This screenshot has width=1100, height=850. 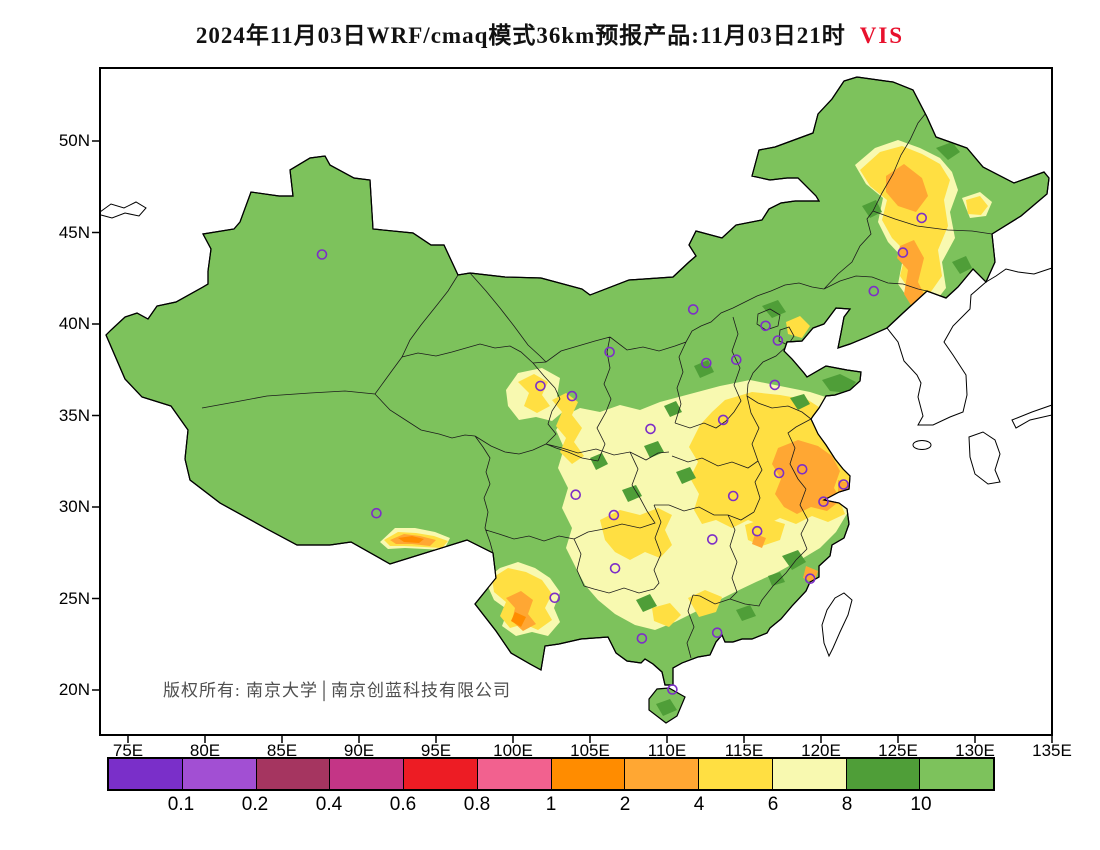 What do you see at coordinates (74, 415) in the screenshot?
I see `lat-label-35N: 35N` at bounding box center [74, 415].